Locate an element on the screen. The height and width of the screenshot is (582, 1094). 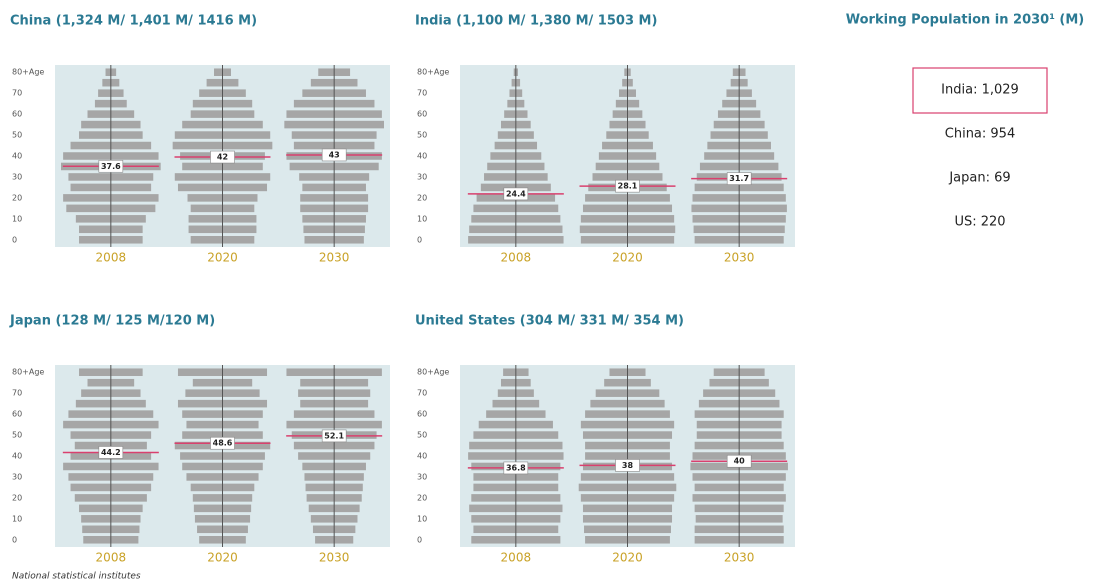
source-note: National statistical institutes is located at coordinates (76, 577).